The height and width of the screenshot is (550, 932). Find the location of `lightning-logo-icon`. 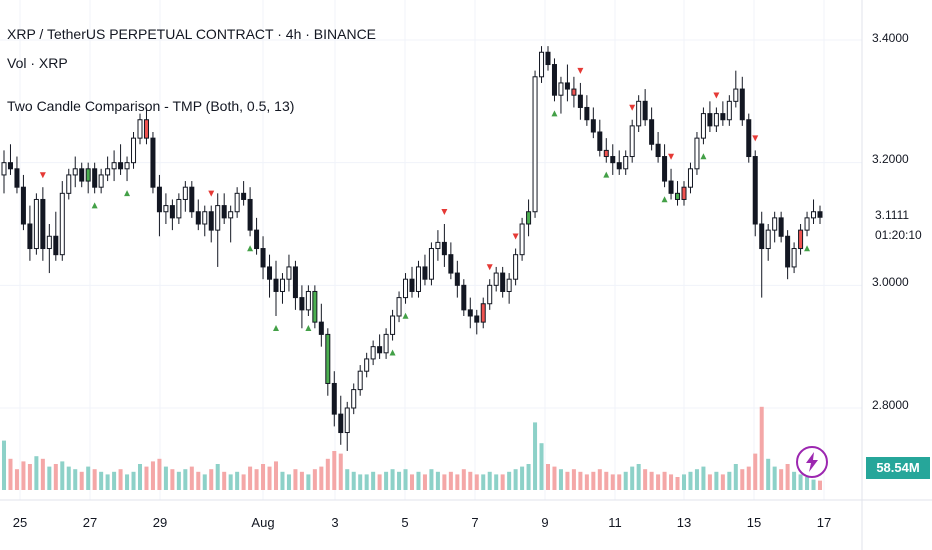

lightning-logo-icon is located at coordinates (812, 462).